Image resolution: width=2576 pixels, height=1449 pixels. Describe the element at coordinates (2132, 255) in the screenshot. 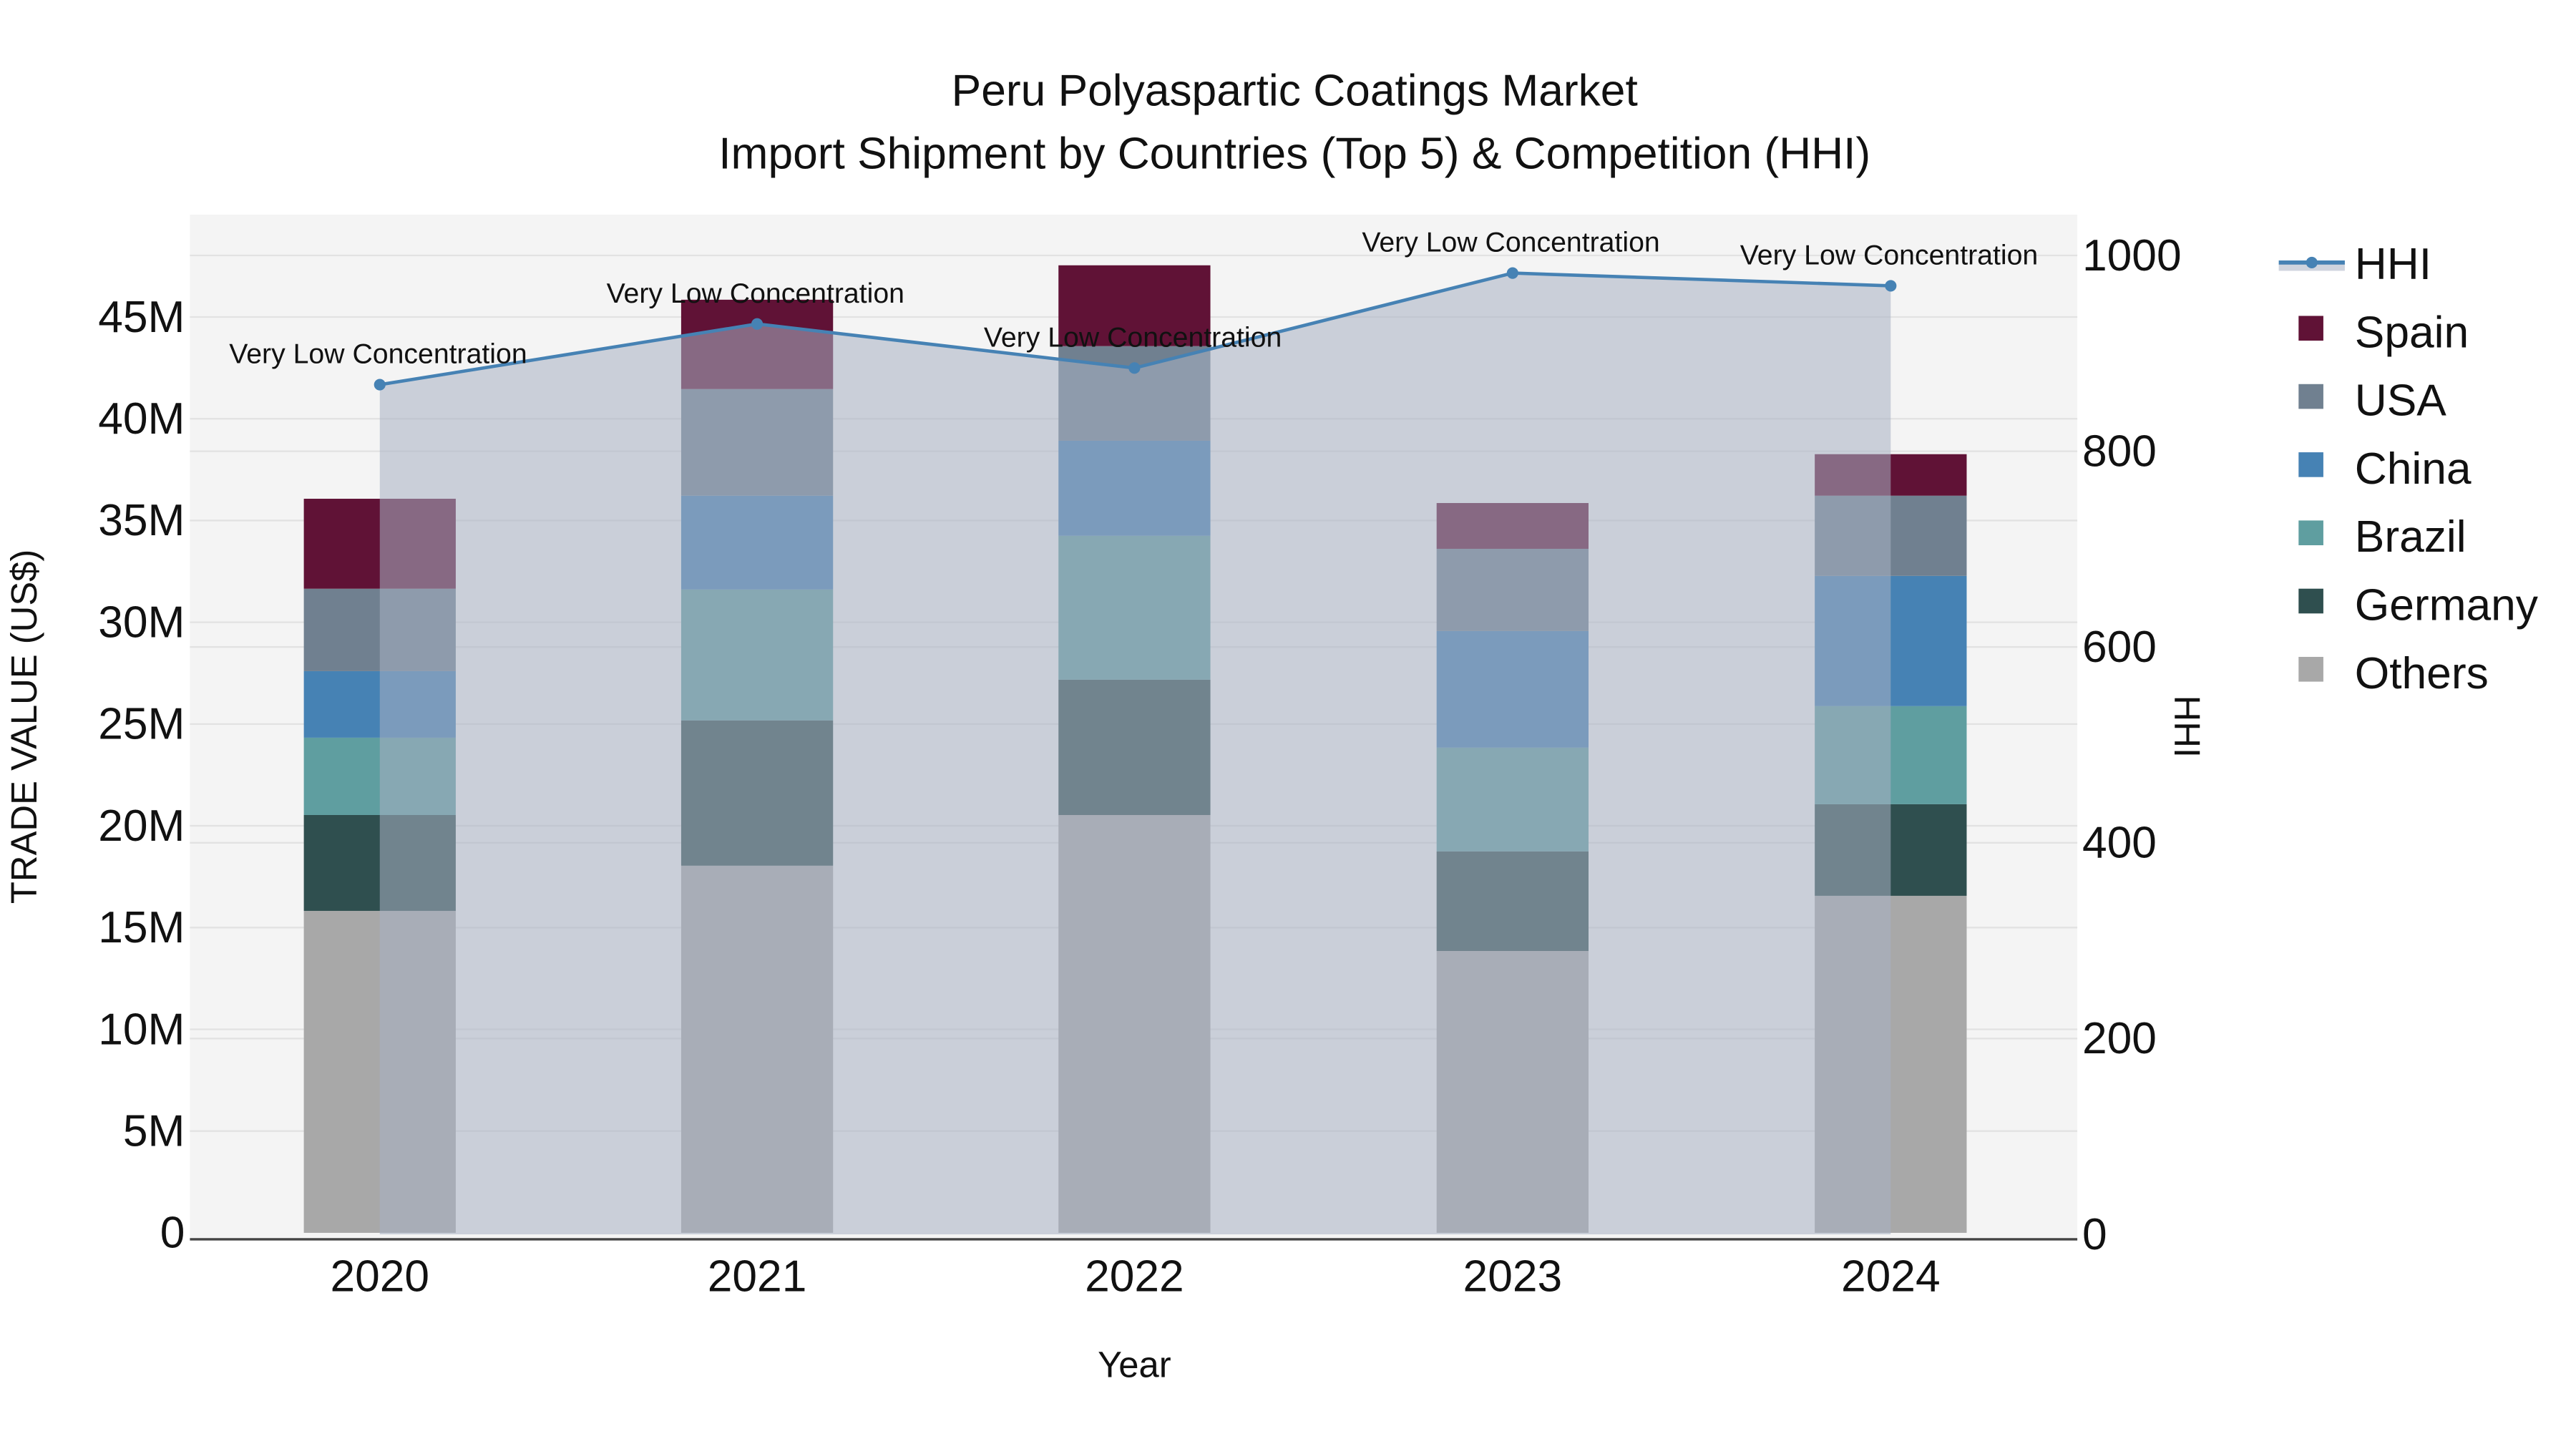

I see `y2-tick-label: 1000` at that location.